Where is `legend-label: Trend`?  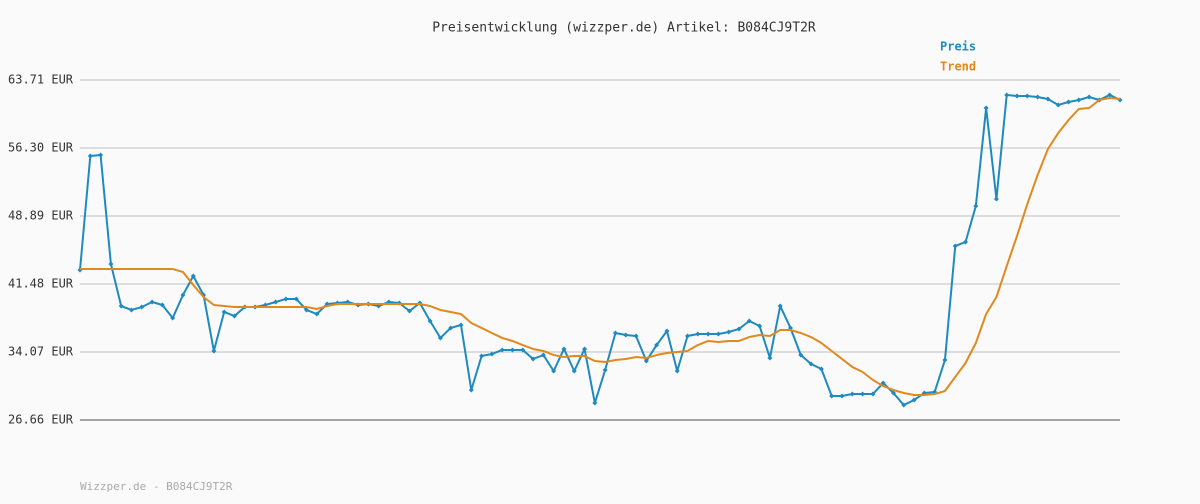 legend-label: Trend is located at coordinates (958, 67).